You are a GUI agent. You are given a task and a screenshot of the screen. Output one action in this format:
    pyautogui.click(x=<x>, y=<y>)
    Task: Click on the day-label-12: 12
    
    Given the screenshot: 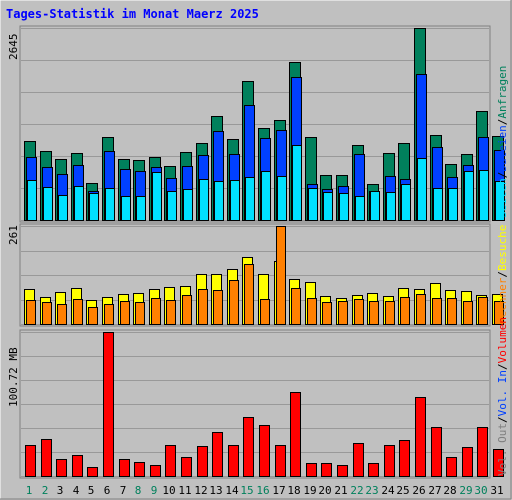 What is the action you would take?
    pyautogui.click(x=200, y=490)
    